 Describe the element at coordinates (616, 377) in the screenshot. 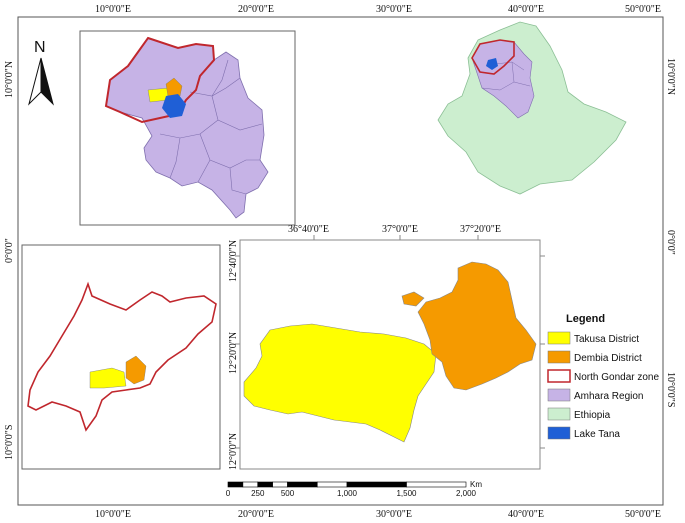

I see `legend-label-north_gondar_border: North Gondar zone` at that location.